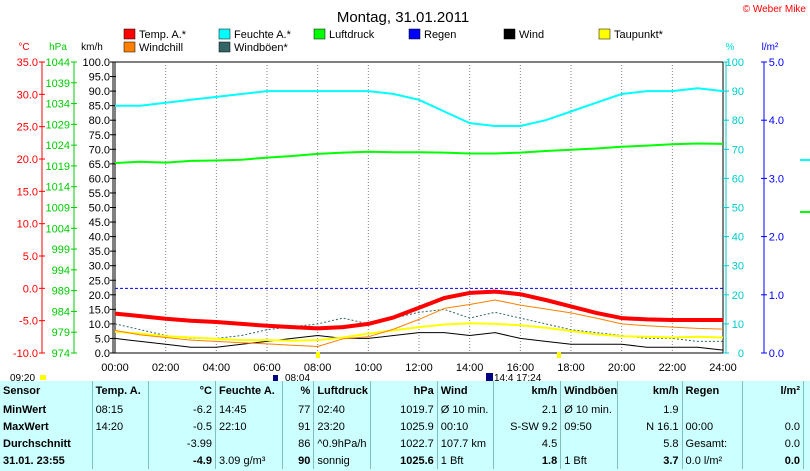  What do you see at coordinates (318, 368) in the screenshot?
I see `x-tick-label: 08:00` at bounding box center [318, 368].